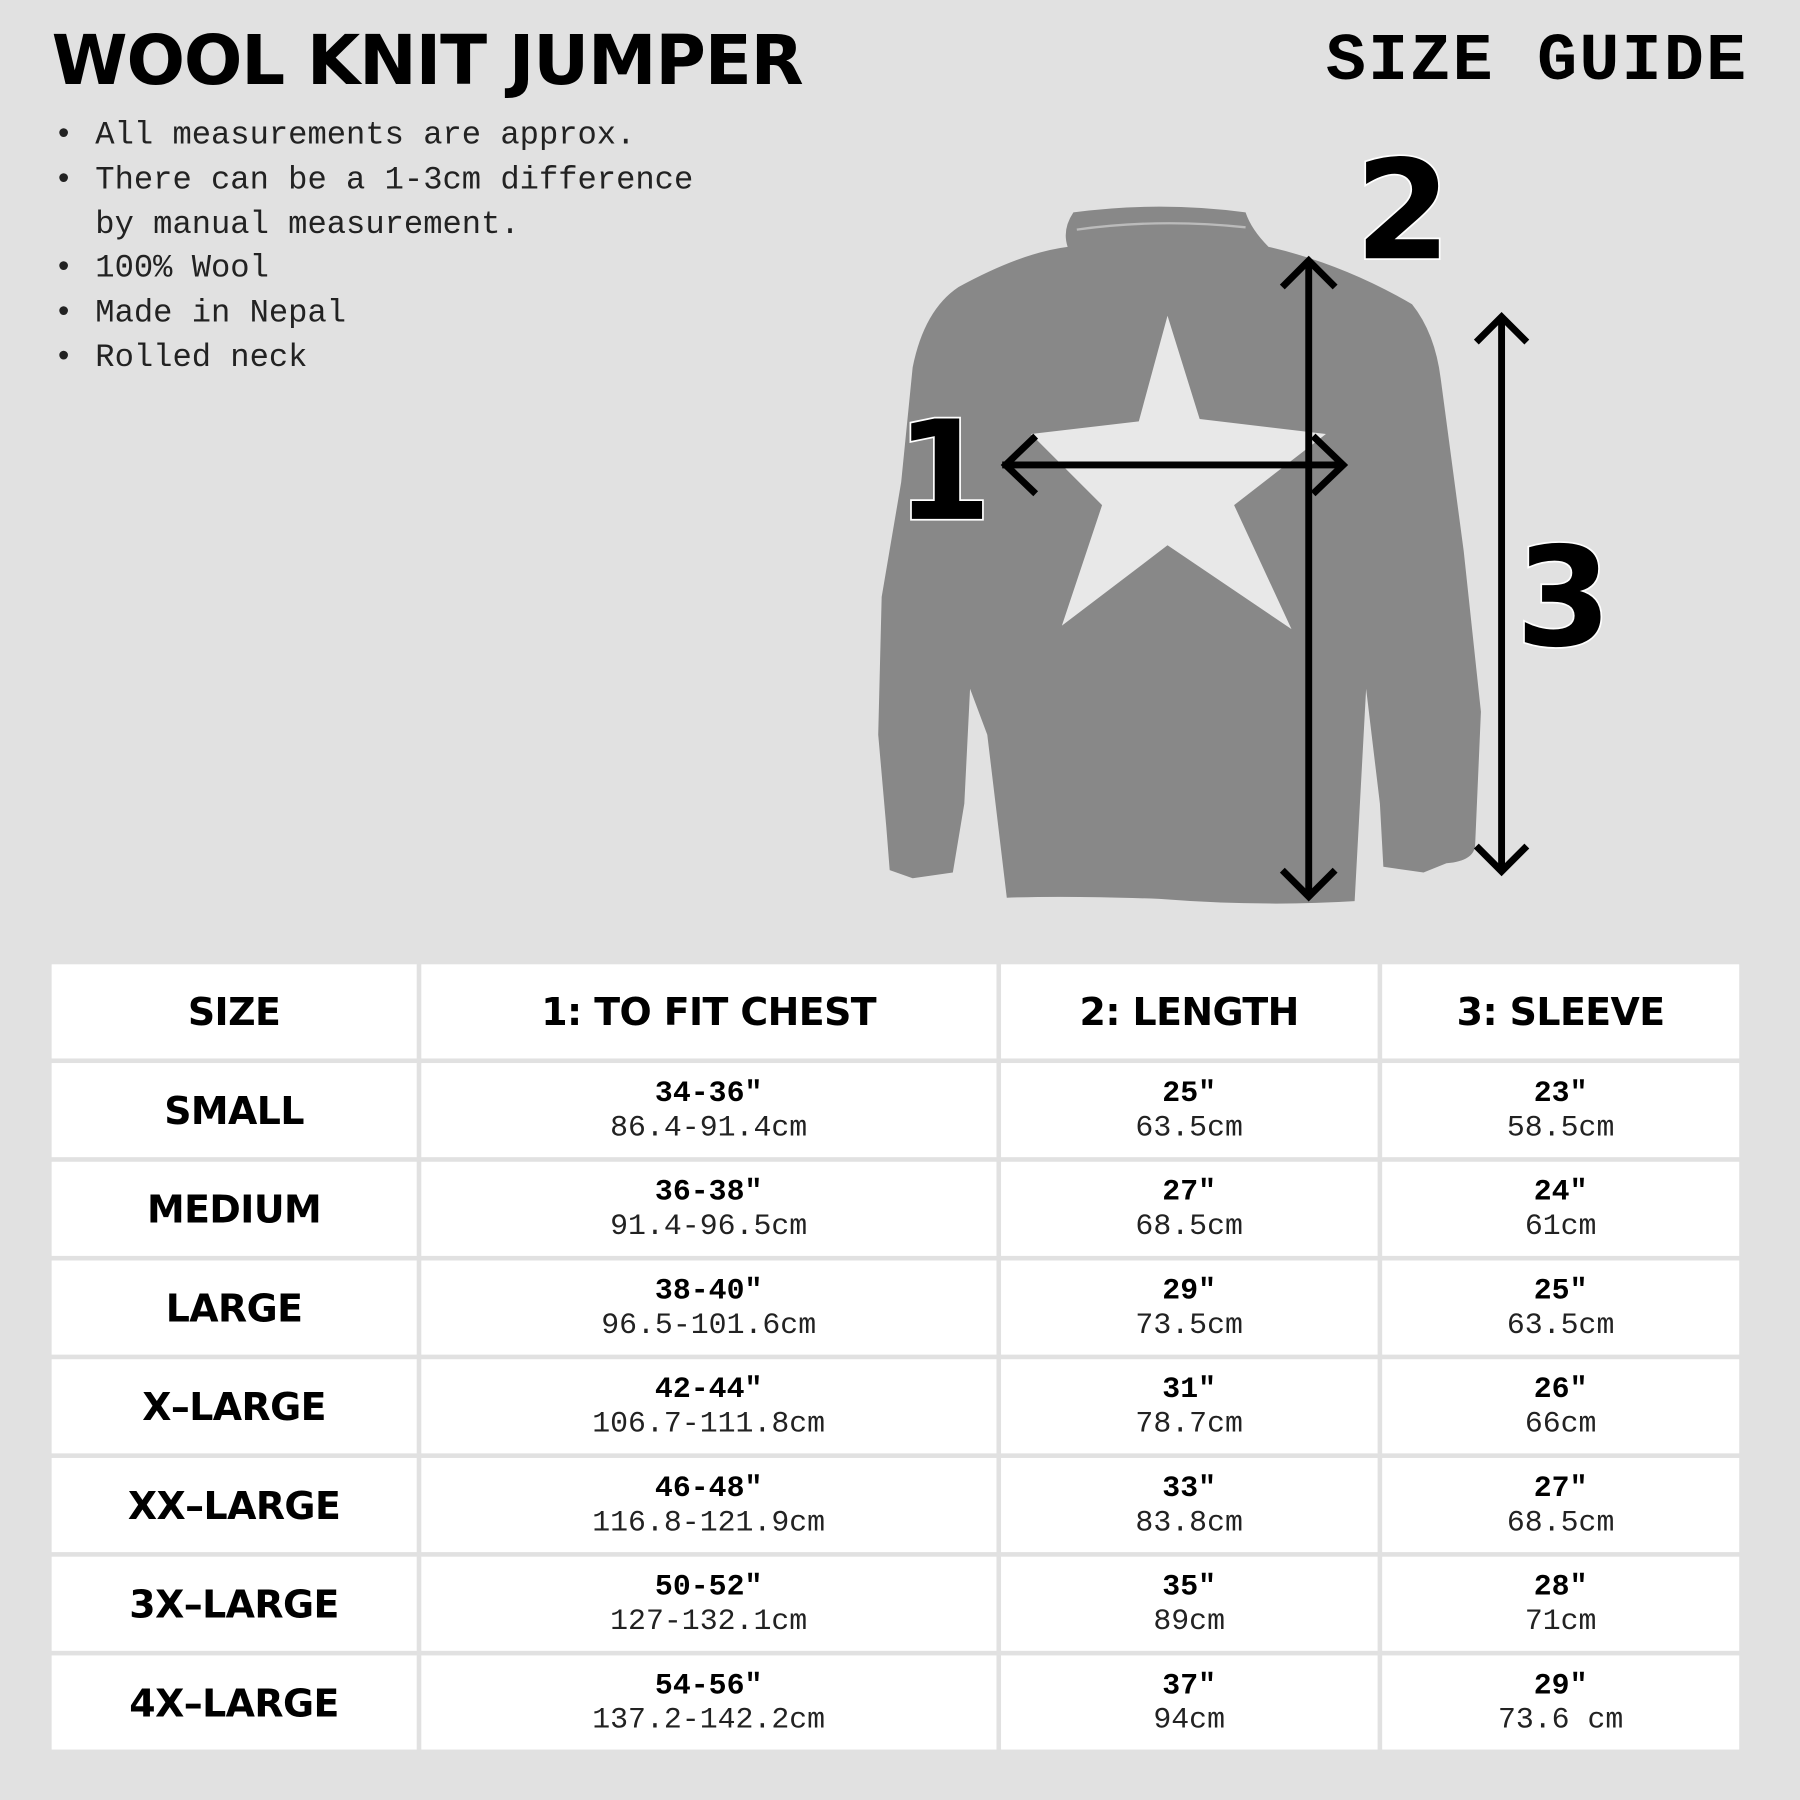 The image size is (1800, 1800). I want to click on sleeve-cm: 68.5cm, so click(1560, 1522).